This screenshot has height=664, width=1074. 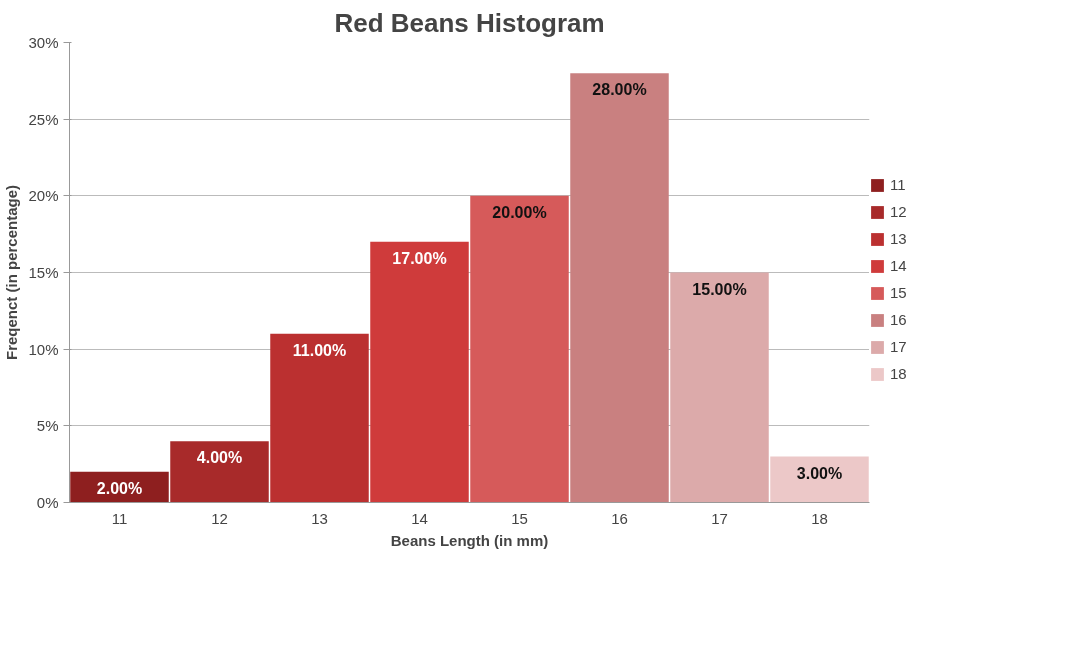 What do you see at coordinates (469, 540) in the screenshot?
I see `x-axis-title: Beans Length (in mm)` at bounding box center [469, 540].